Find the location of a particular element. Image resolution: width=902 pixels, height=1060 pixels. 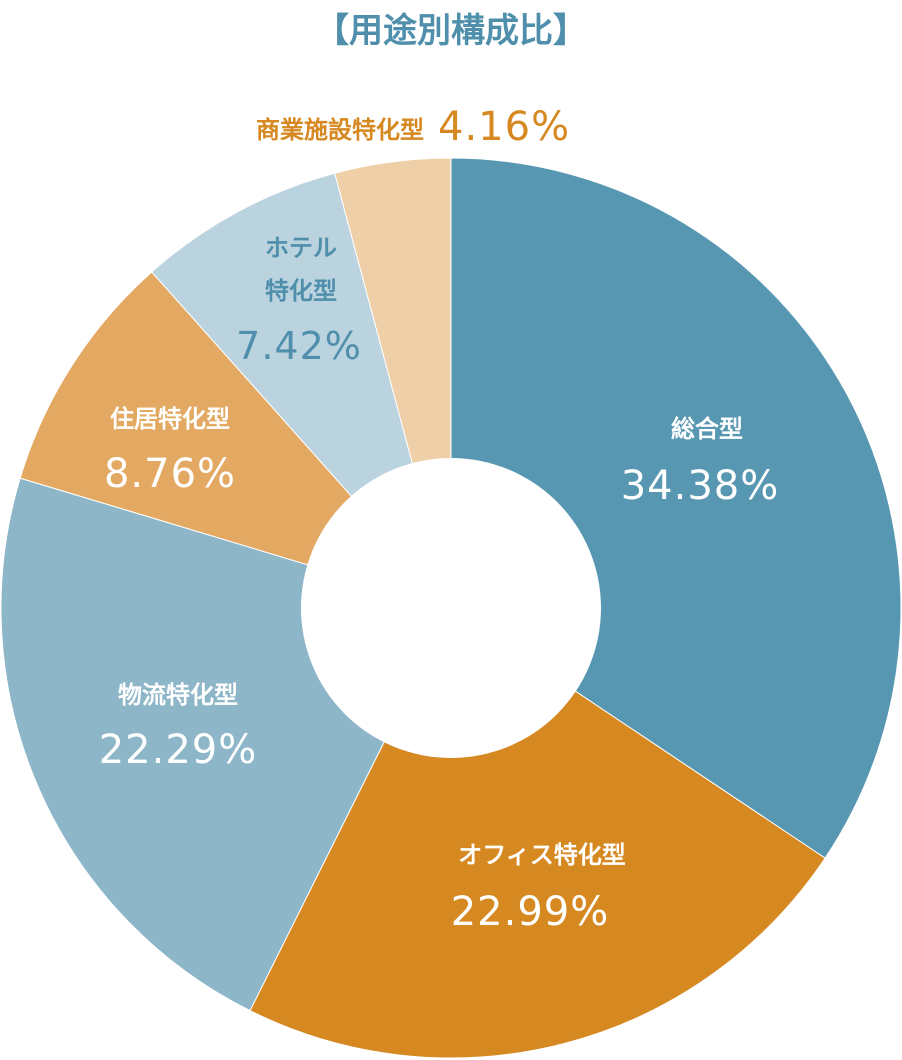

slice-value-commercial: 4.16% is located at coordinates (504, 127).